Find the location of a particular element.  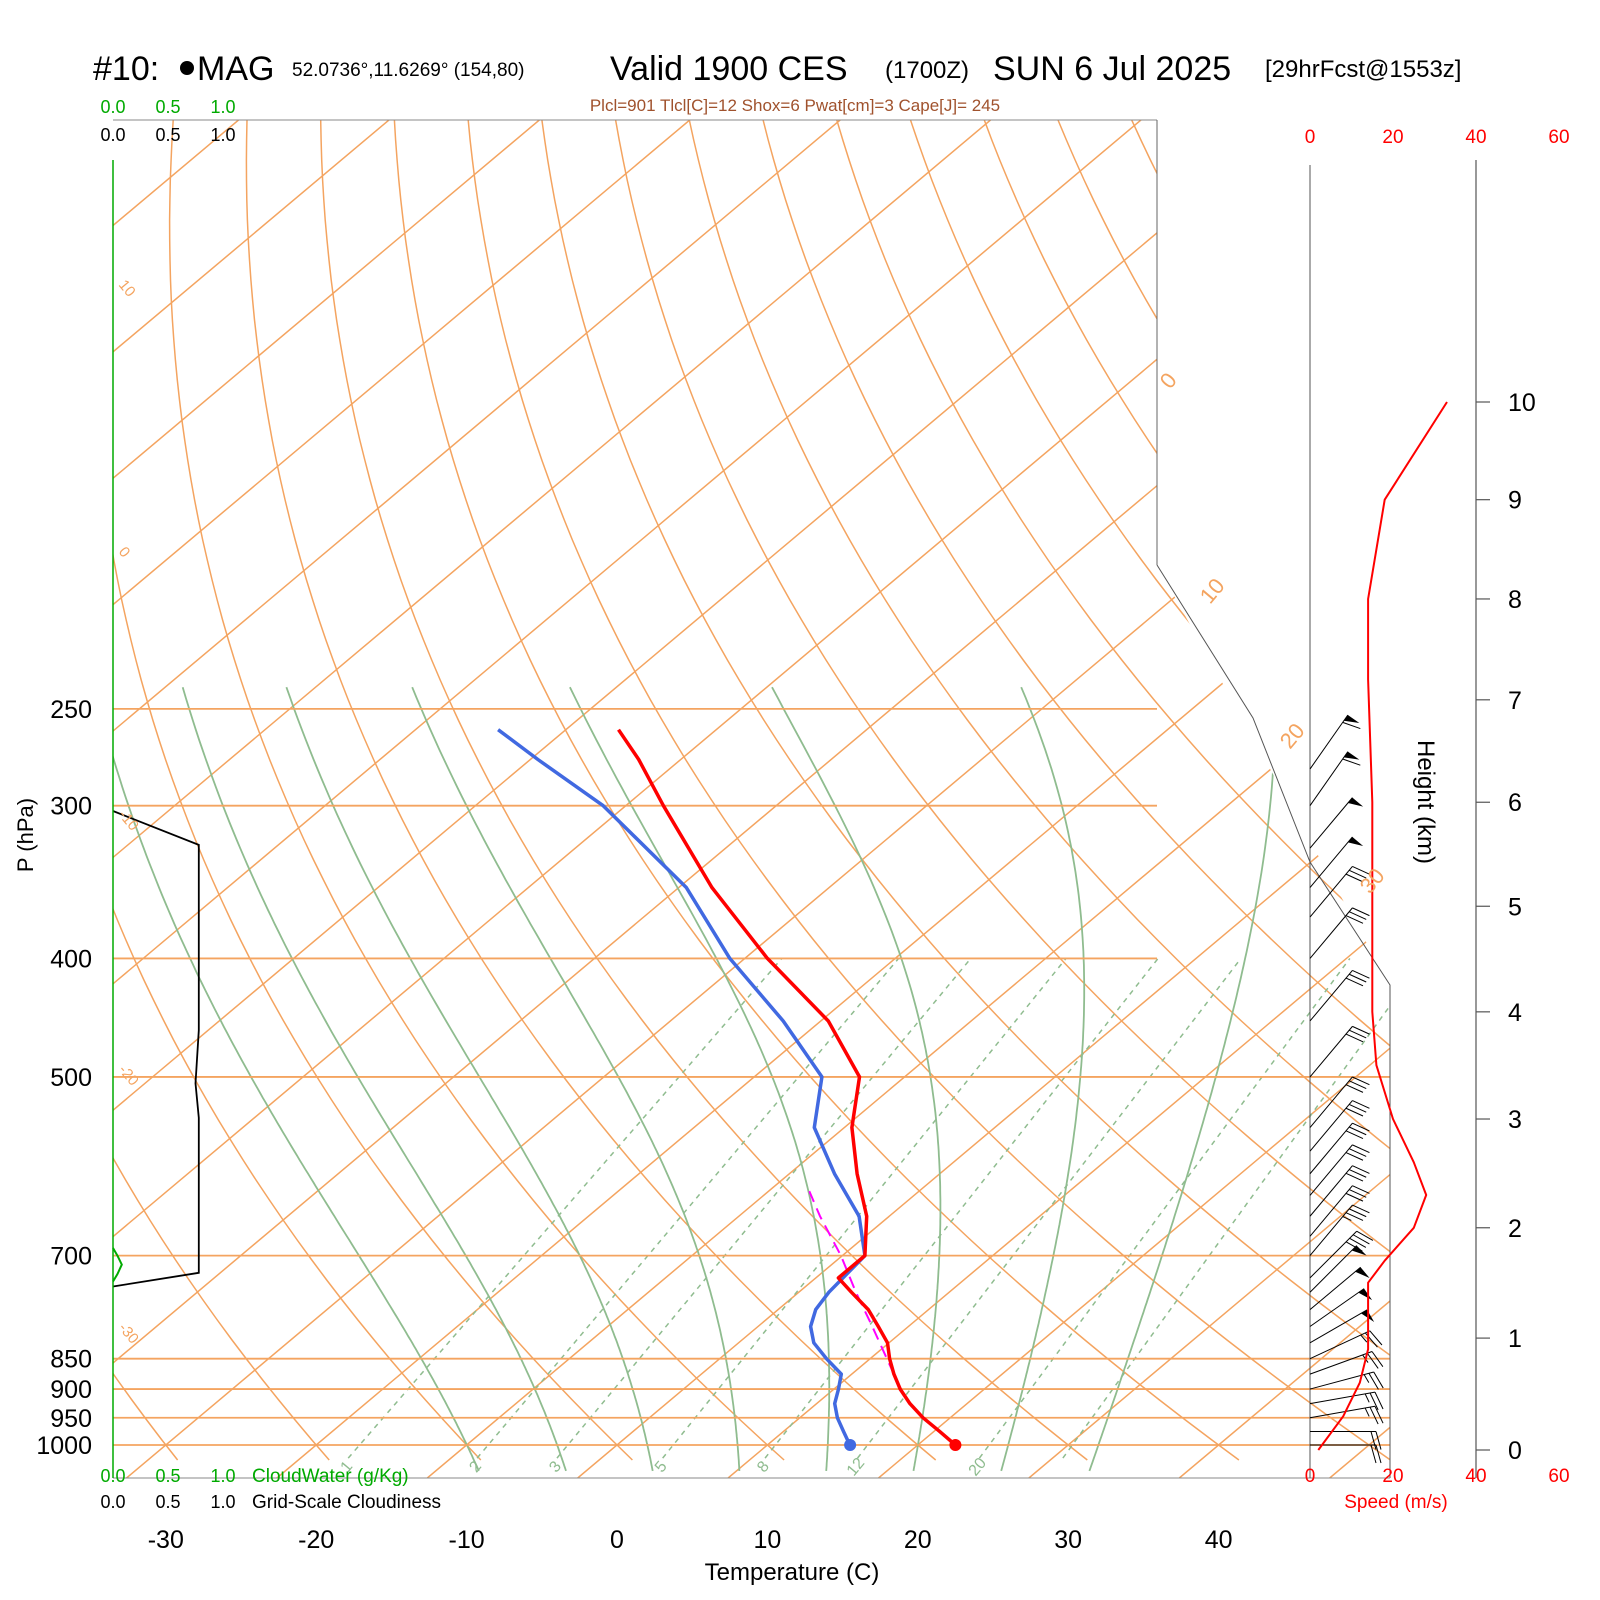

temperature-line is located at coordinates (787, 1087).